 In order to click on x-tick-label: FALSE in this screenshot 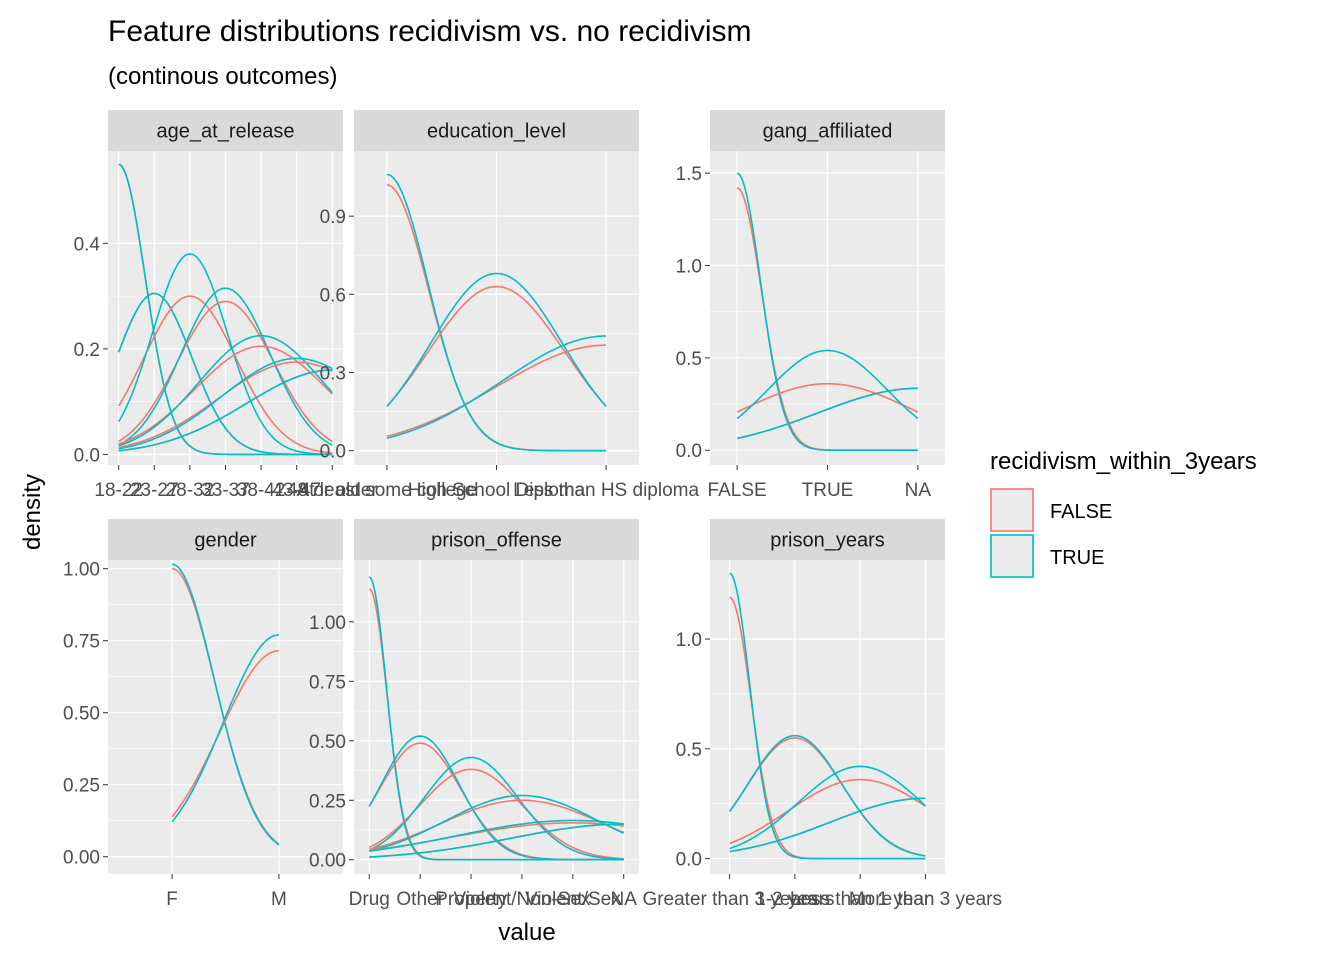, I will do `click(737, 490)`.